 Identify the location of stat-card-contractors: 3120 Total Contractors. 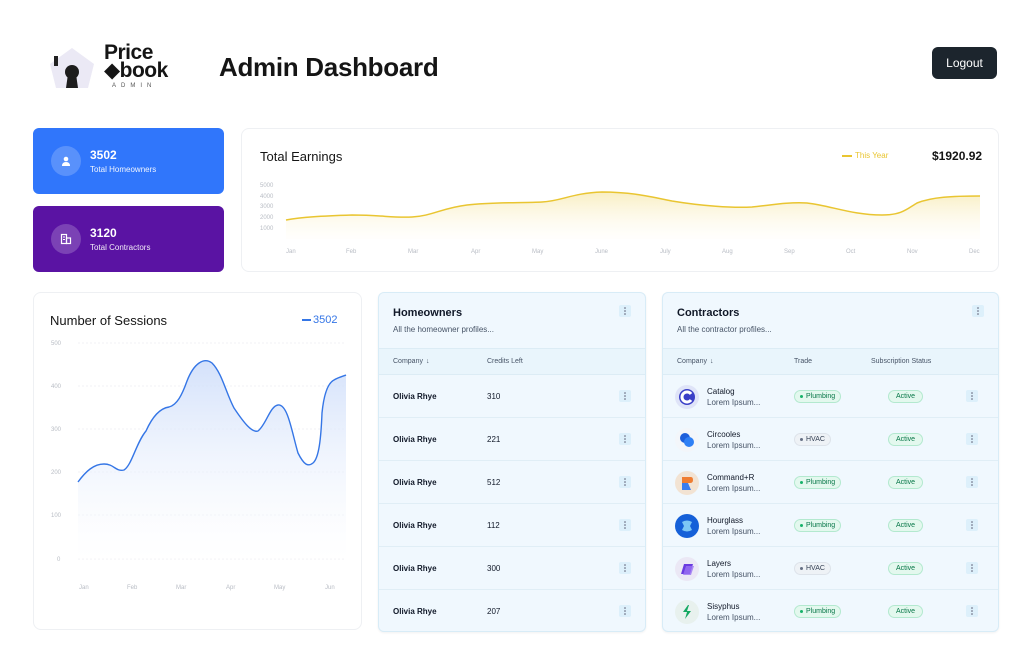
(128, 239).